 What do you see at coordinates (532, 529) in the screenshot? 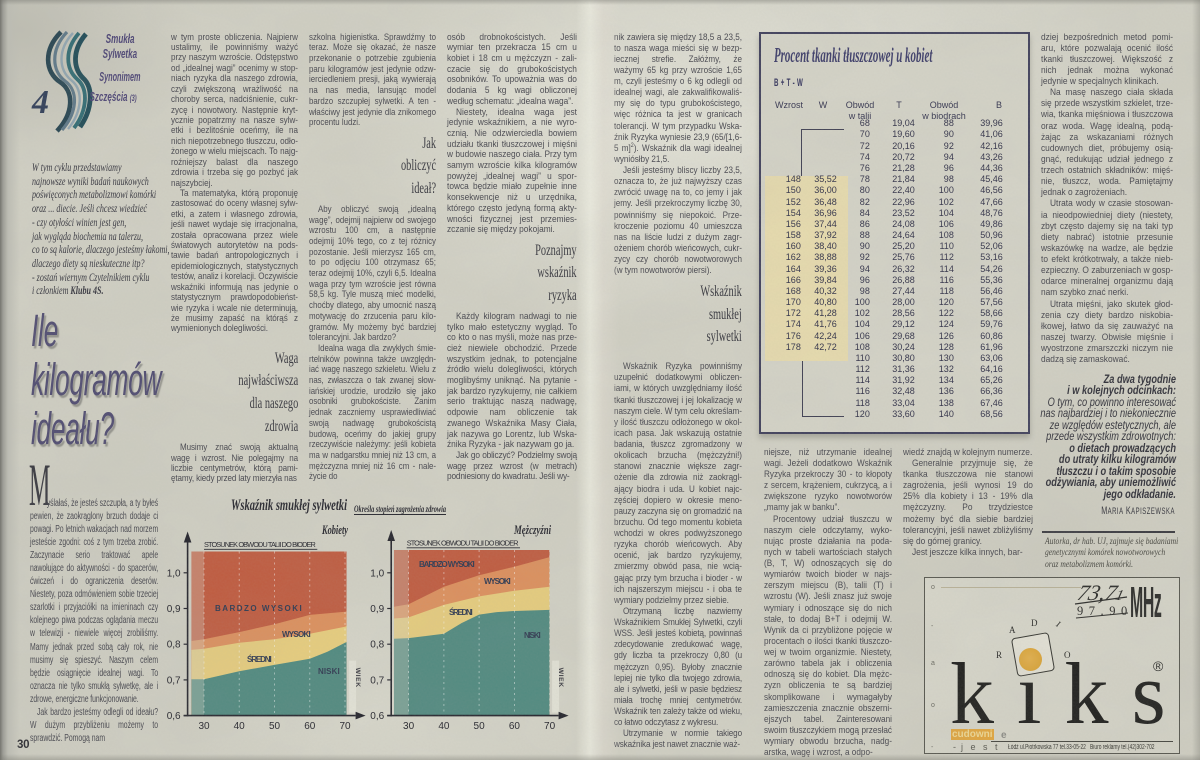
I see `svg-text: Mężczyźni` at bounding box center [532, 529].